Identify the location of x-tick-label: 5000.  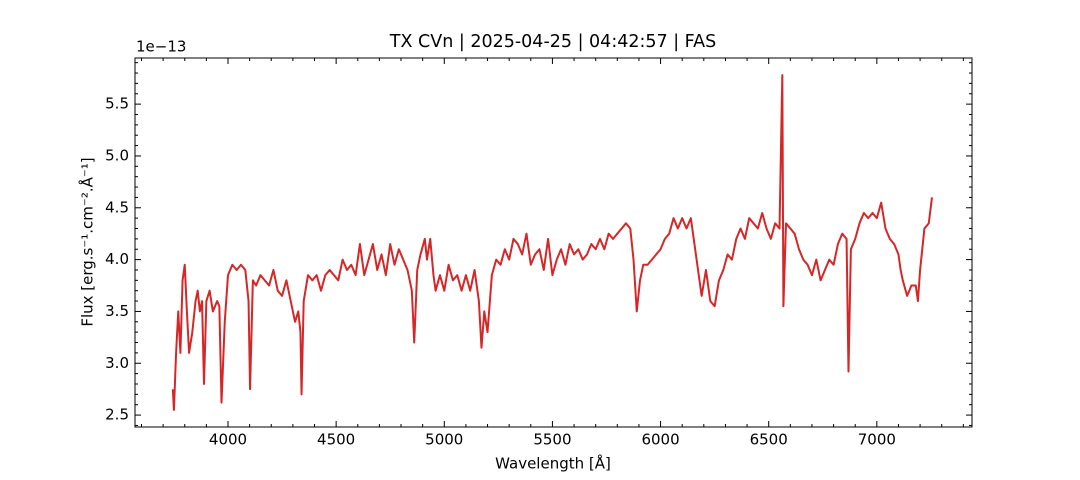
(444, 440).